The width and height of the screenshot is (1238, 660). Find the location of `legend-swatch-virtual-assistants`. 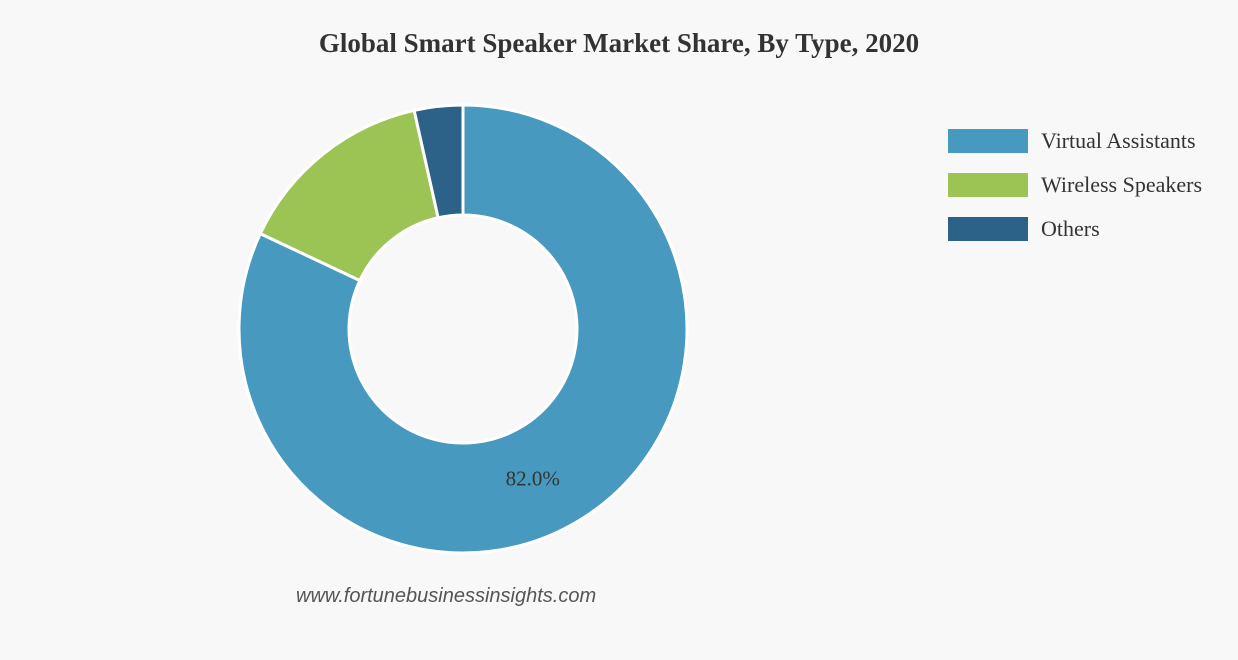

legend-swatch-virtual-assistants is located at coordinates (988, 141).